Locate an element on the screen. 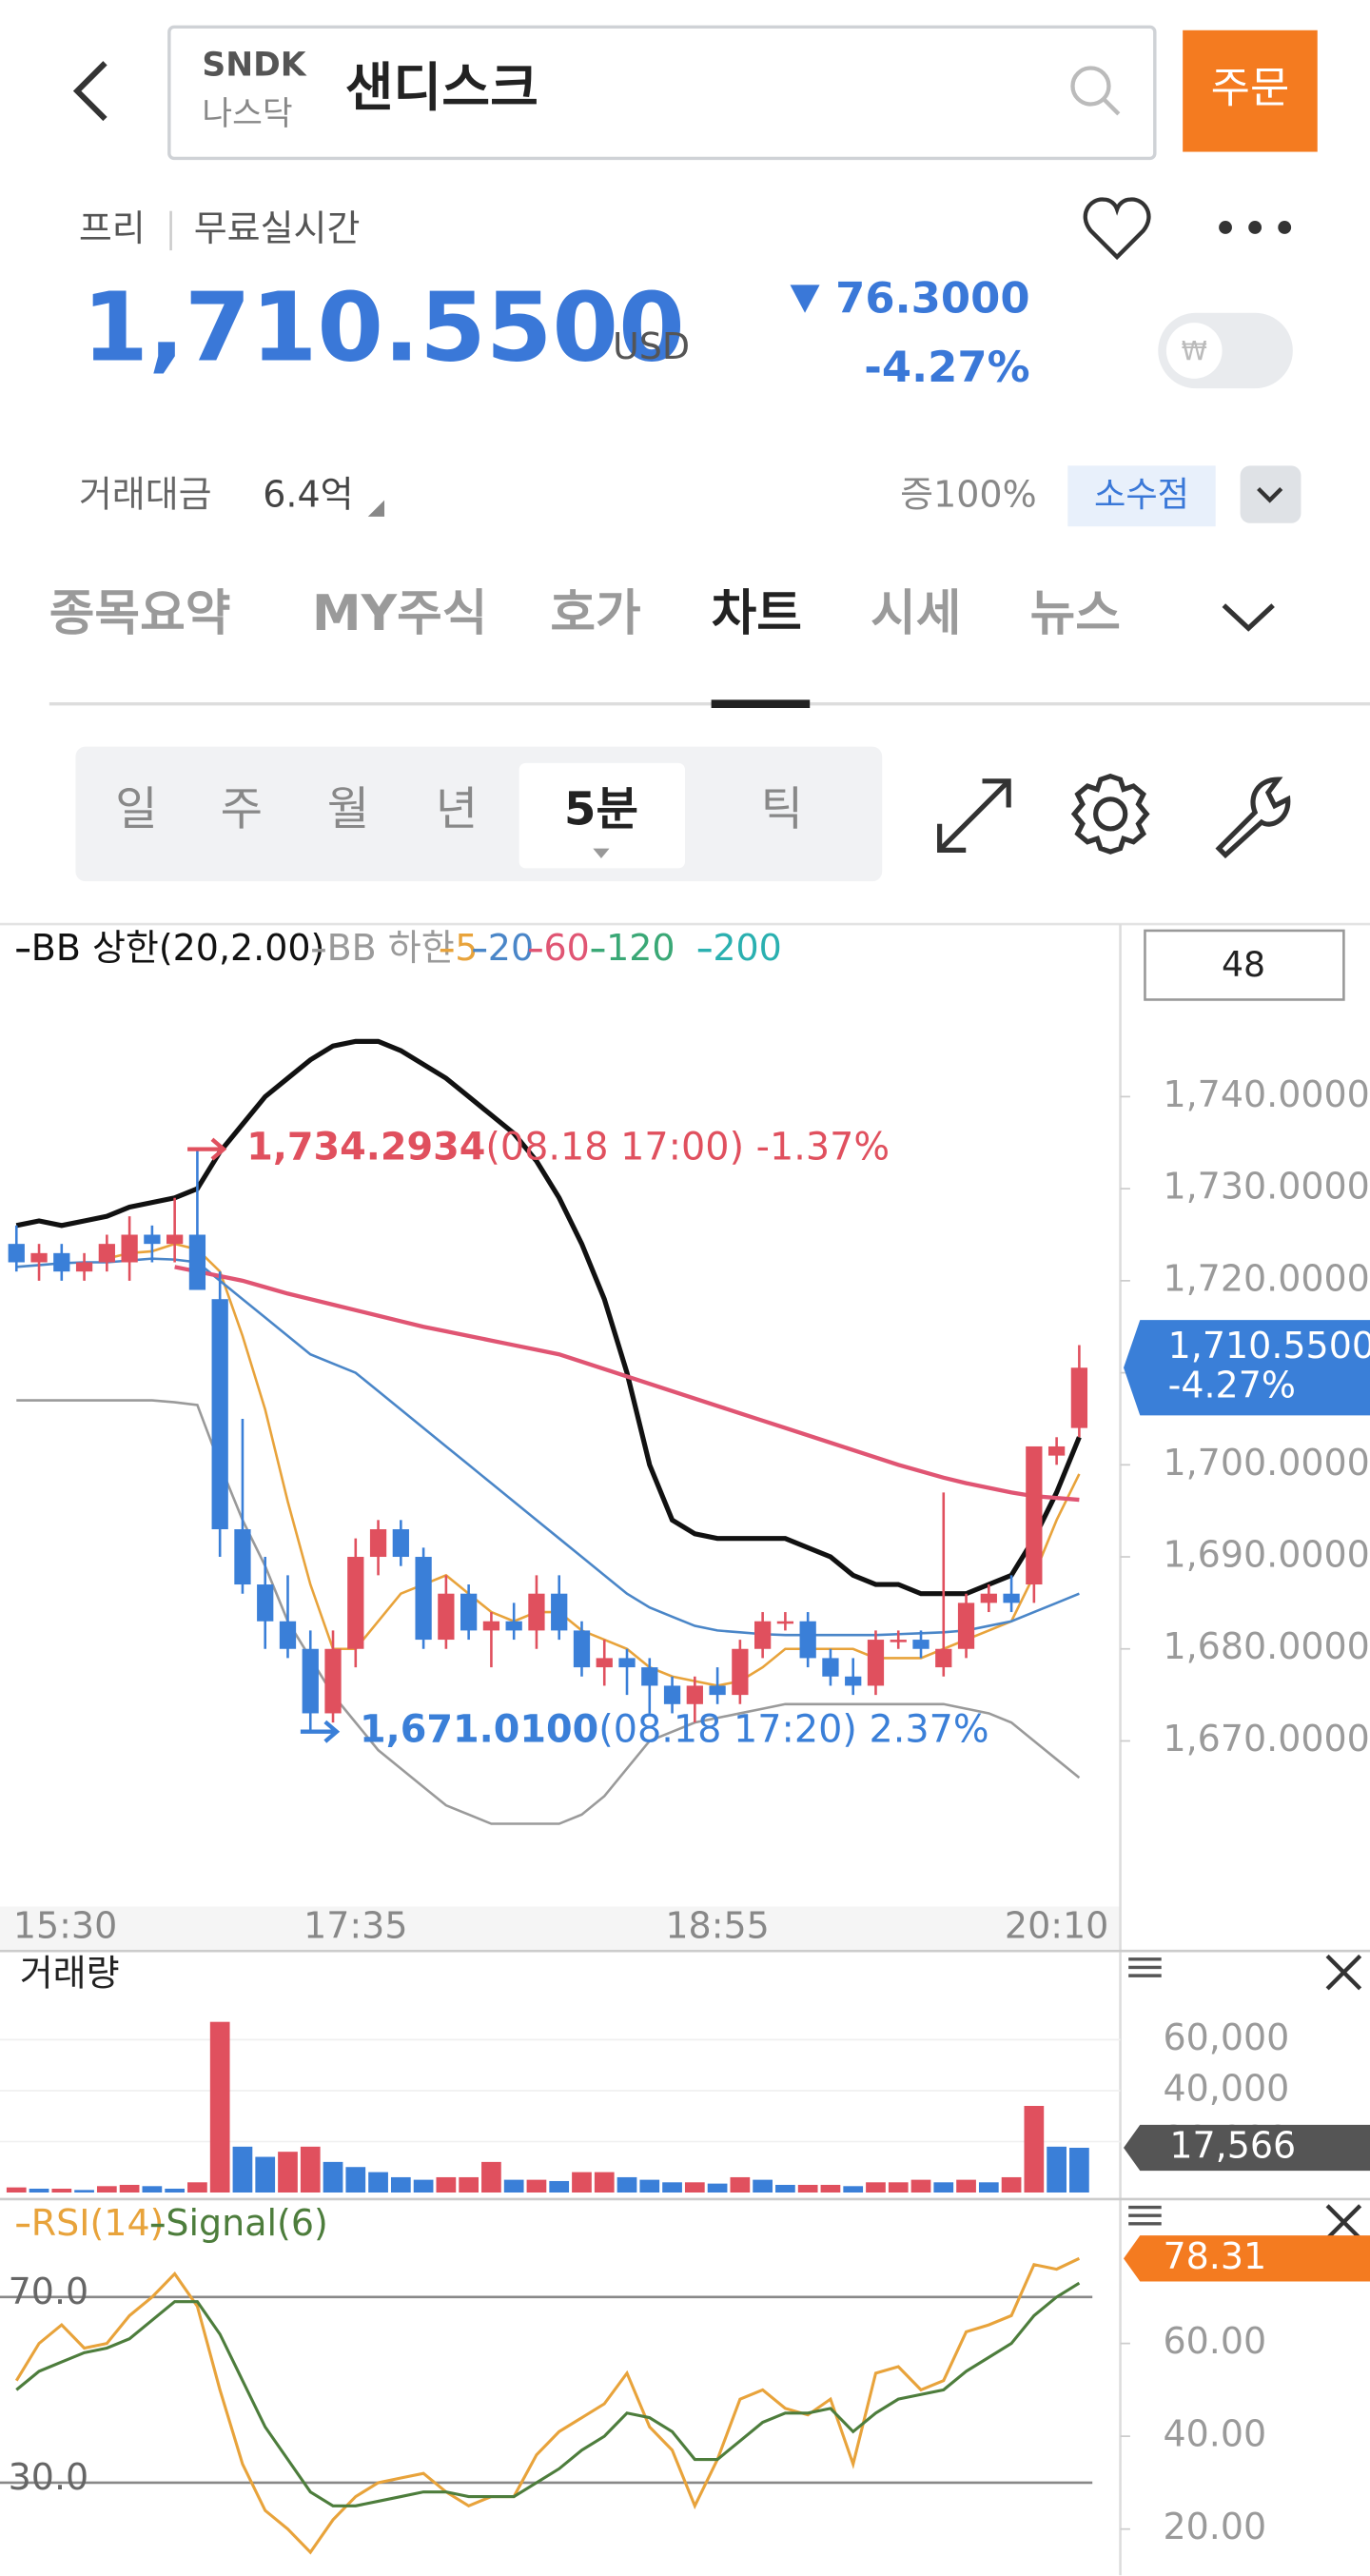 This screenshot has width=1370, height=2576. more-button is located at coordinates (1255, 227).